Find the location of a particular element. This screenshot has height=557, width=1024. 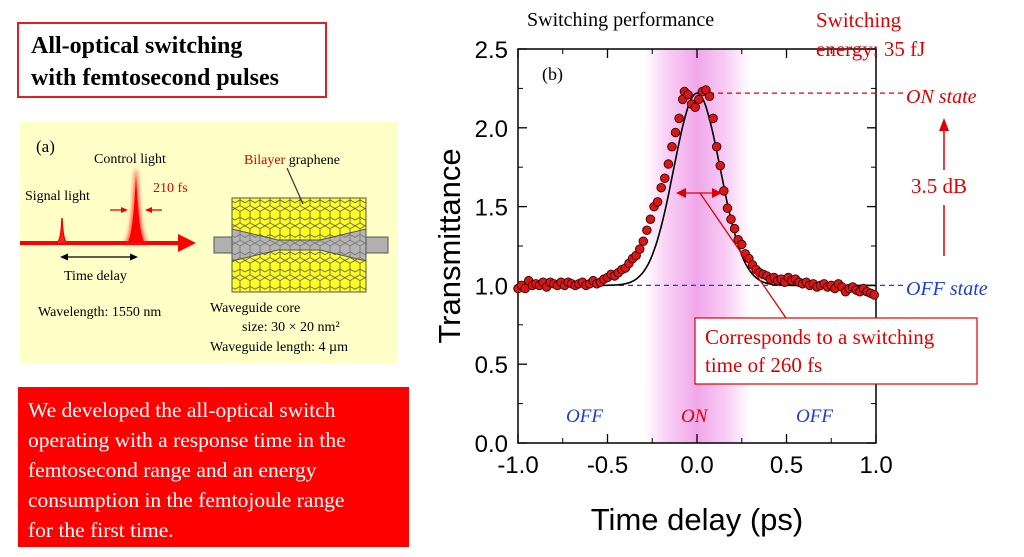

panel-a-label: (a) is located at coordinates (45, 146).